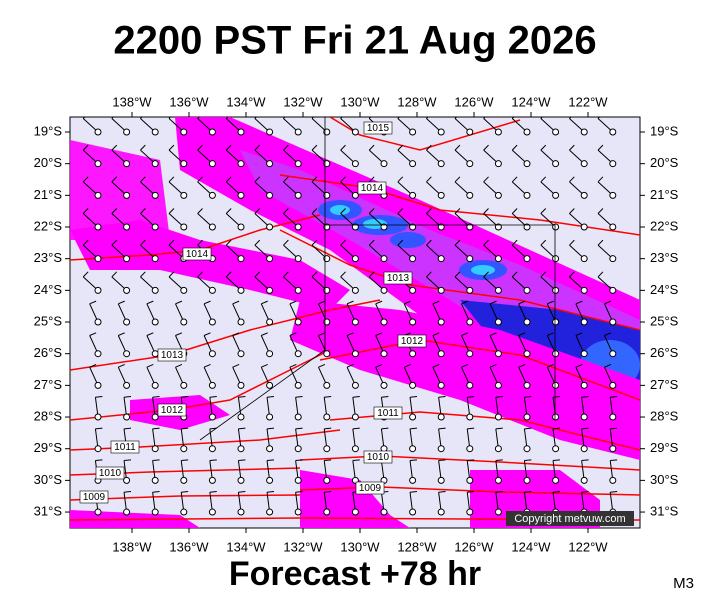  Describe the element at coordinates (48, 352) in the screenshot. I see `latitude-label-left: 26°S` at that location.